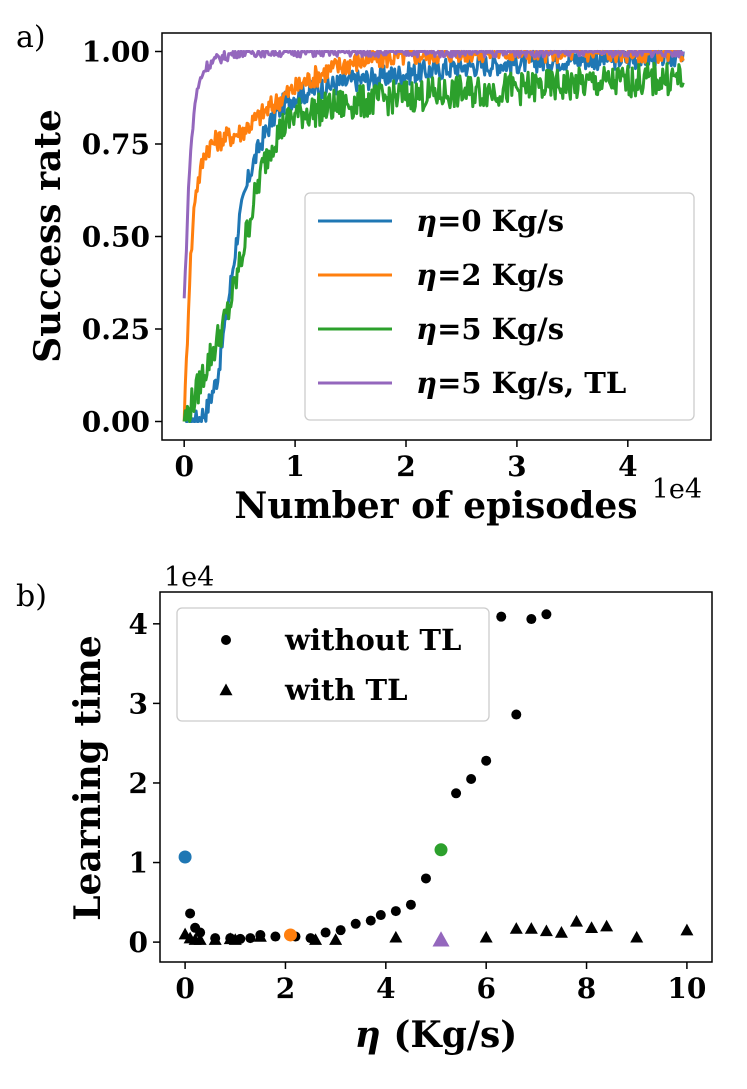 This screenshot has height=1089, width=747. I want to click on legend-label: with TL, so click(346, 690).